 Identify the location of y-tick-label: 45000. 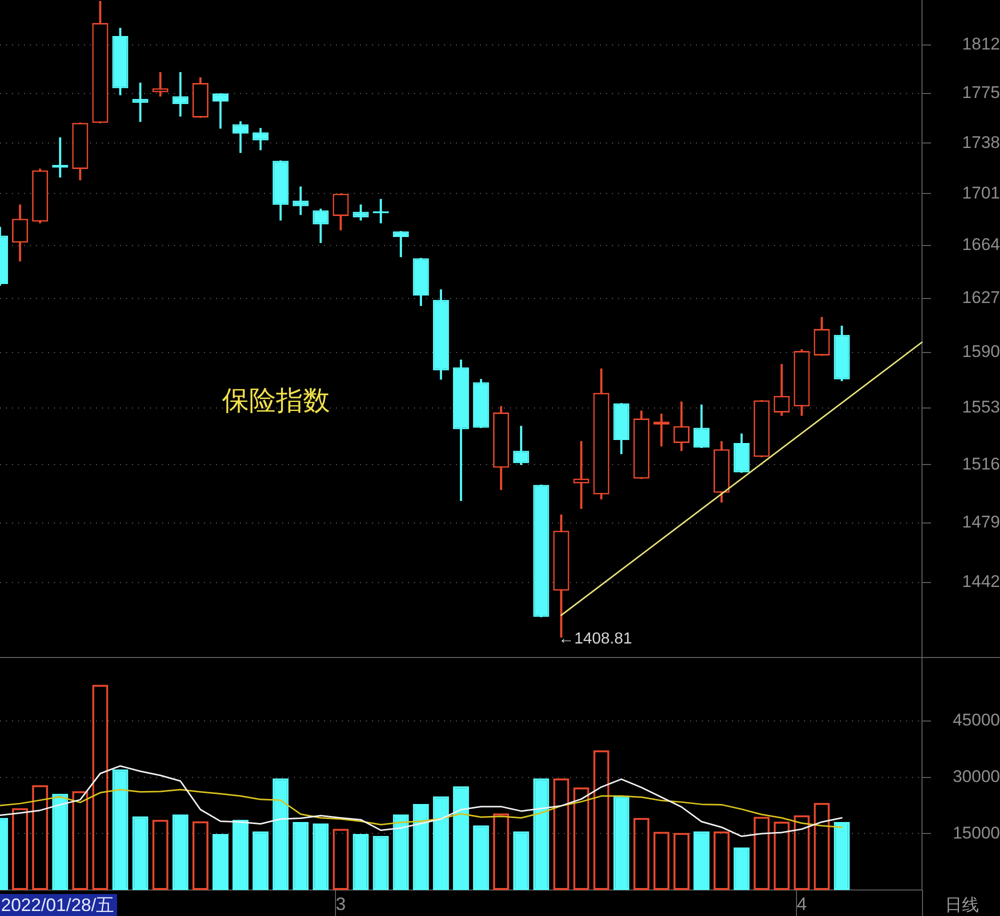
(976, 720).